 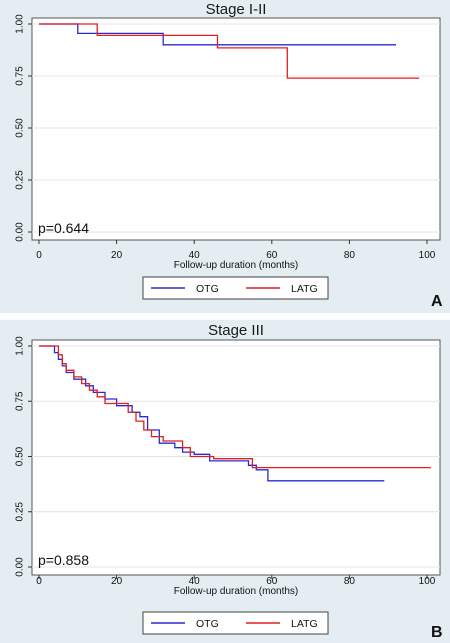 I want to click on chart-title: Stage III, so click(x=236, y=330).